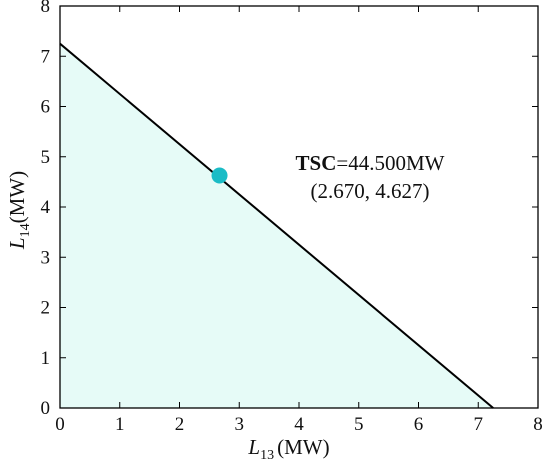 This screenshot has height=464, width=550. What do you see at coordinates (19, 210) in the screenshot?
I see `y-axis-label: L14(MW)` at bounding box center [19, 210].